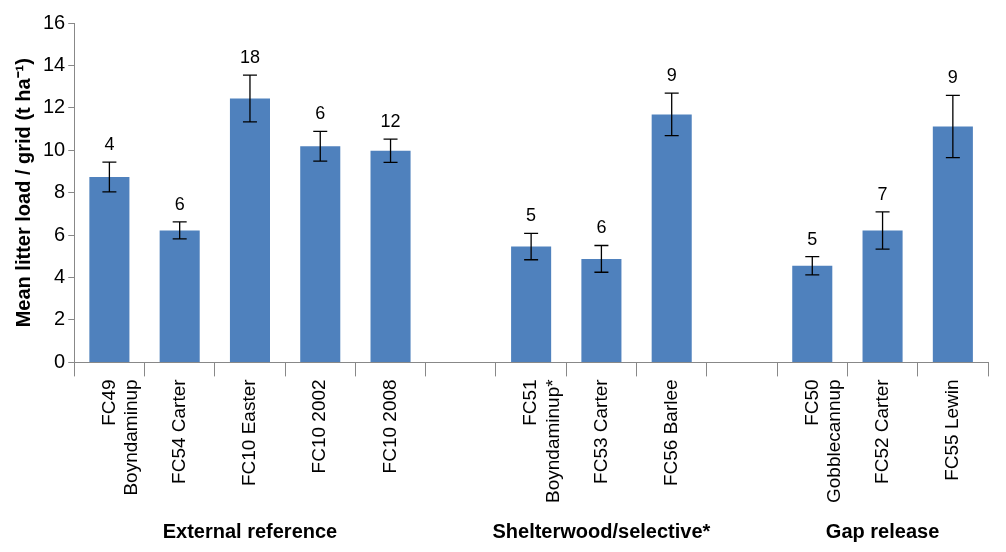 The image size is (1006, 552). What do you see at coordinates (60, 360) in the screenshot?
I see `y-tick-label: 0` at bounding box center [60, 360].